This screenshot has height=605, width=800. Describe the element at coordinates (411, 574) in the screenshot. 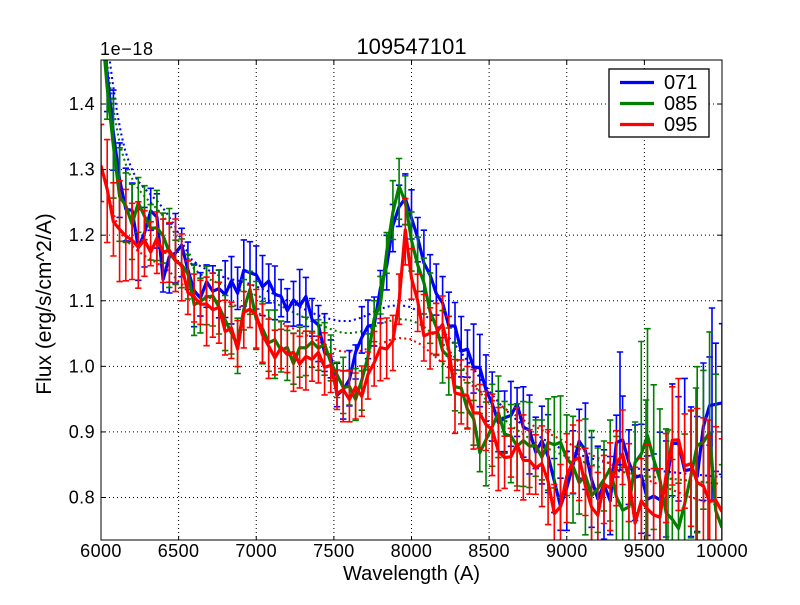

I see `svg-text: Wavelength (A)` at that location.